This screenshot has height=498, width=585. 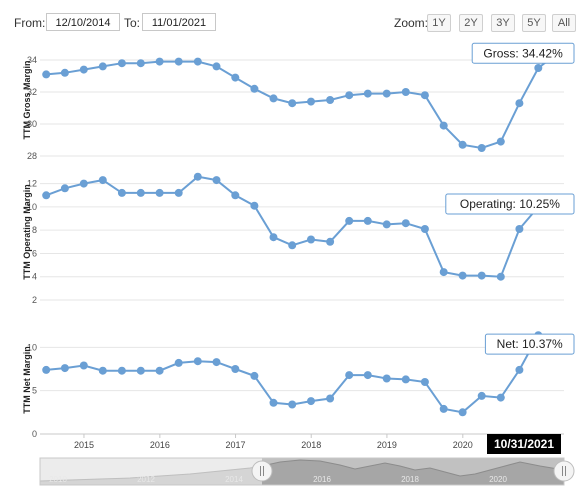 I want to click on zoom-5y-button: 5Y, so click(x=534, y=23).